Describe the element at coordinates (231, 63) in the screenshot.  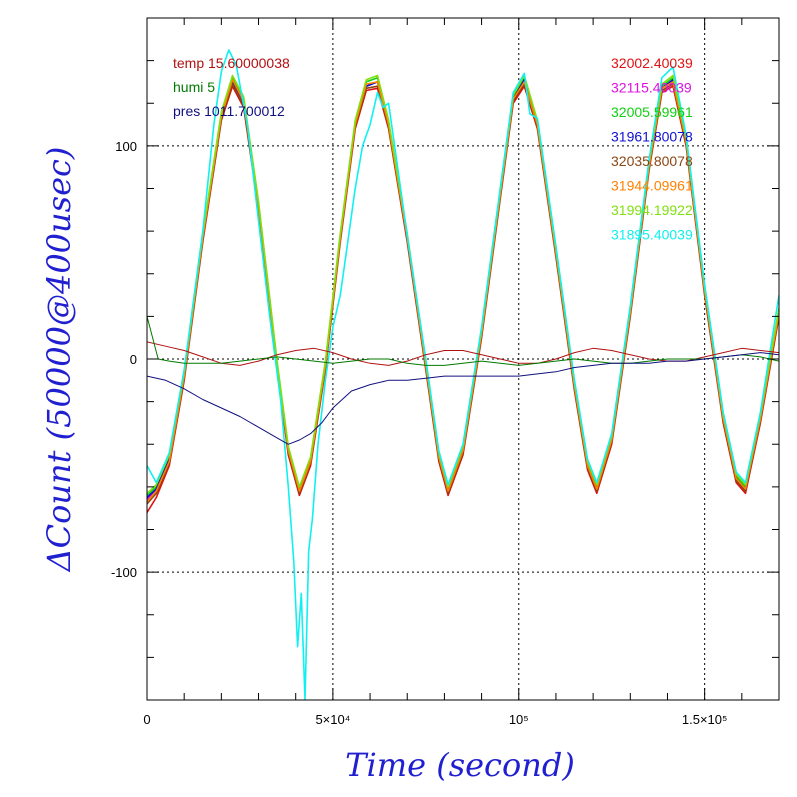
I see `legend-entry: temp 15.60000038` at that location.